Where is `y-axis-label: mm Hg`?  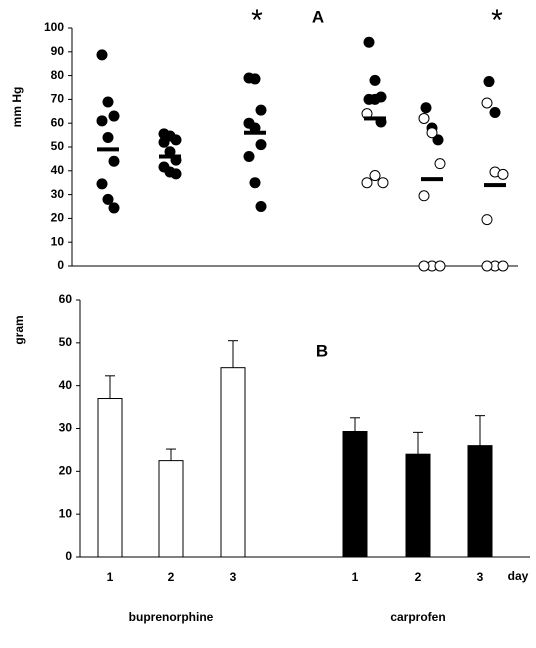
y-axis-label: mm Hg is located at coordinates (17, 107).